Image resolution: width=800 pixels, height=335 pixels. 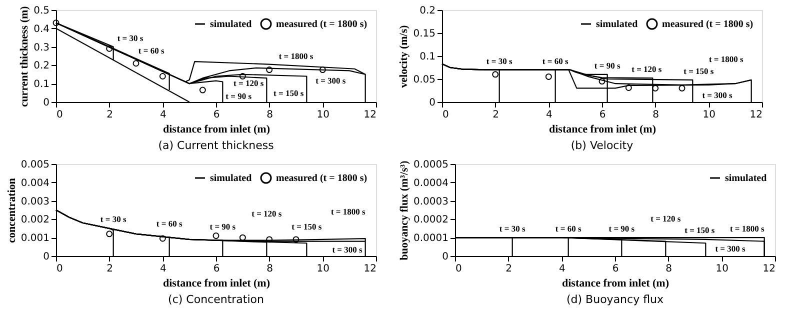 I want to click on y-tick-label: 0.003, so click(x=35, y=202).